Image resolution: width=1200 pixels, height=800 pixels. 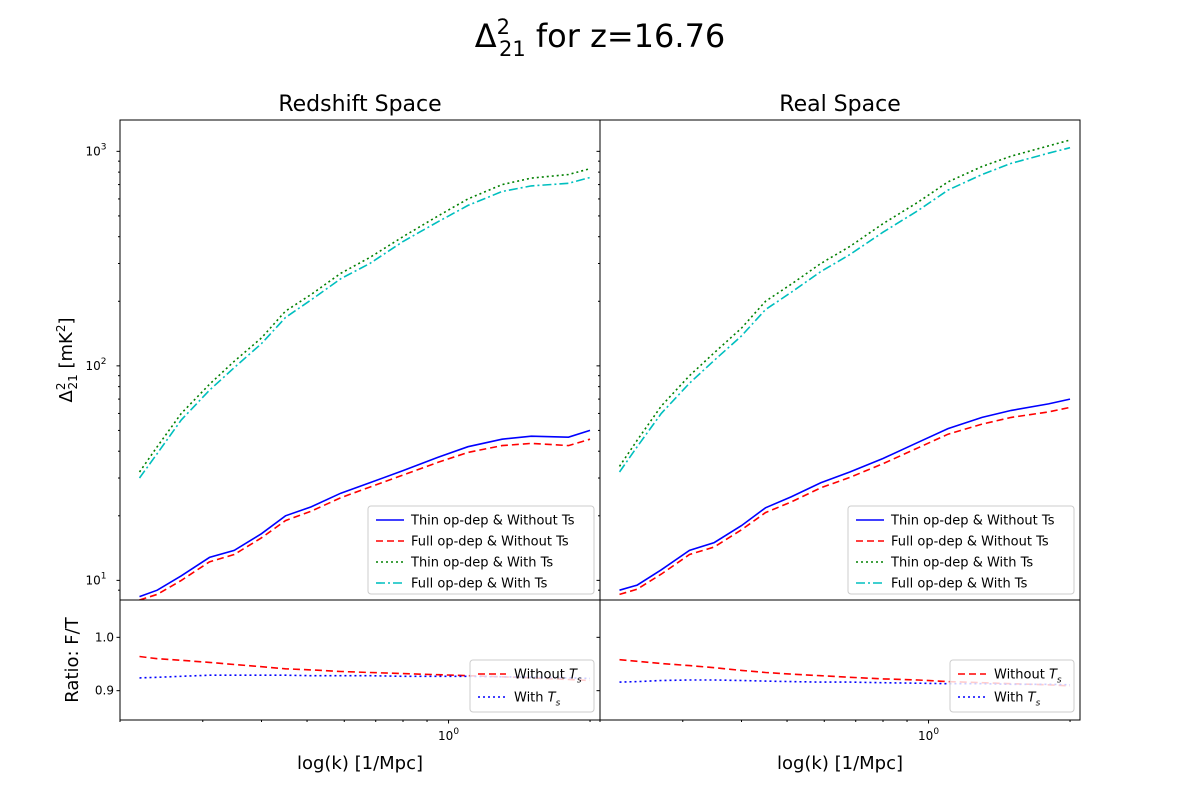 What do you see at coordinates (95, 365) in the screenshot?
I see `left-main-y-tick-label-1: 10²` at bounding box center [95, 365].